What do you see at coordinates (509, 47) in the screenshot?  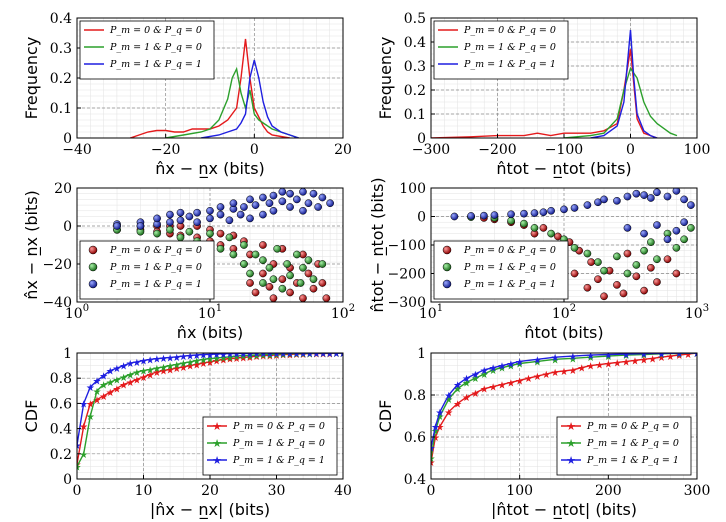 I see `legend-label-2: P_m = 1 & P_q = 0` at bounding box center [509, 47].